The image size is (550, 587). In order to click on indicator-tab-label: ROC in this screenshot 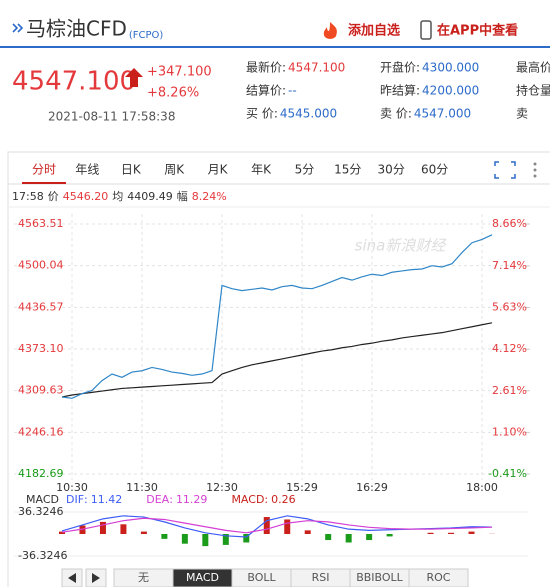, I will do `click(439, 577)`.